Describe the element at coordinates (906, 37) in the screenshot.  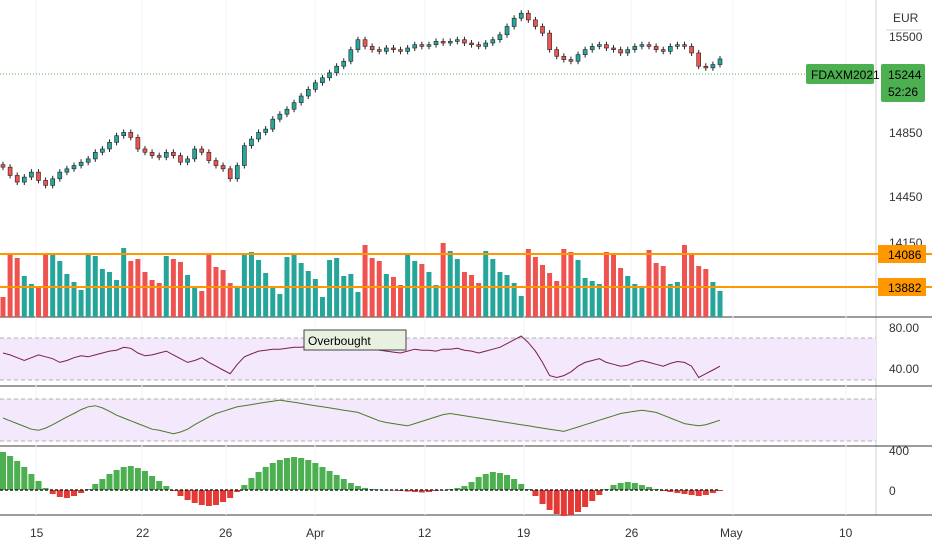
I see `price-tick-label: 15500` at that location.